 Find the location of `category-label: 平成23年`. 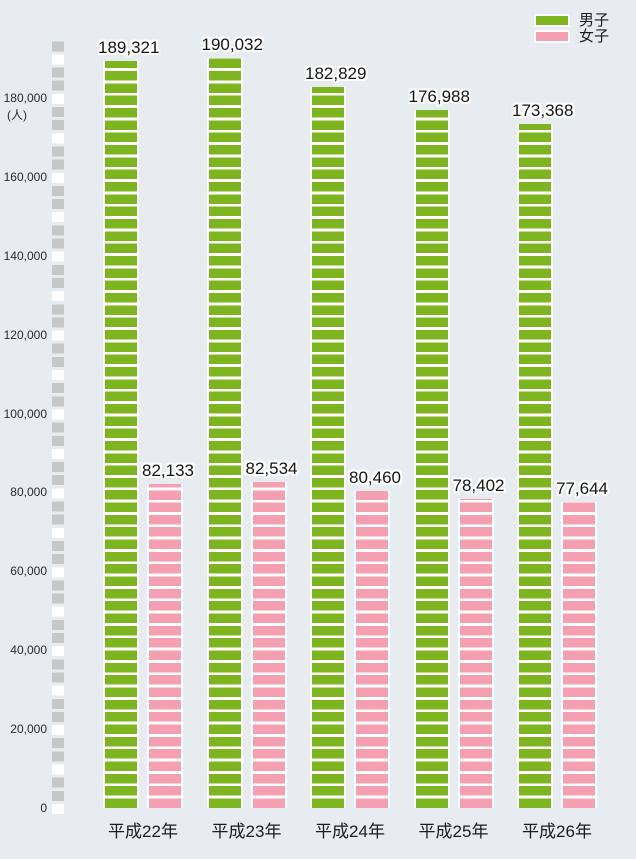

category-label: 平成23年 is located at coordinates (246, 831).